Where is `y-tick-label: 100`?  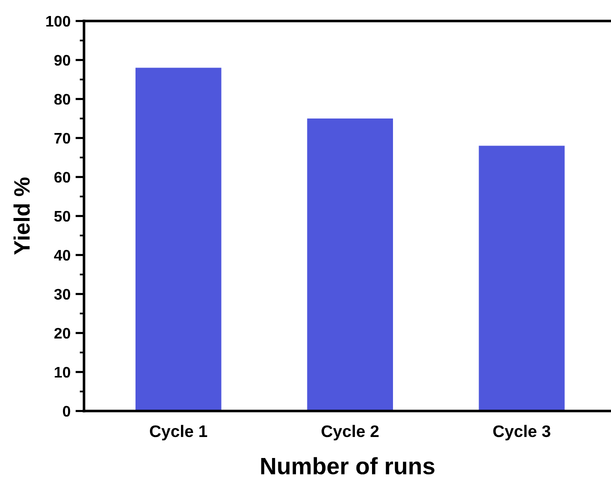 y-tick-label: 100 is located at coordinates (58, 21).